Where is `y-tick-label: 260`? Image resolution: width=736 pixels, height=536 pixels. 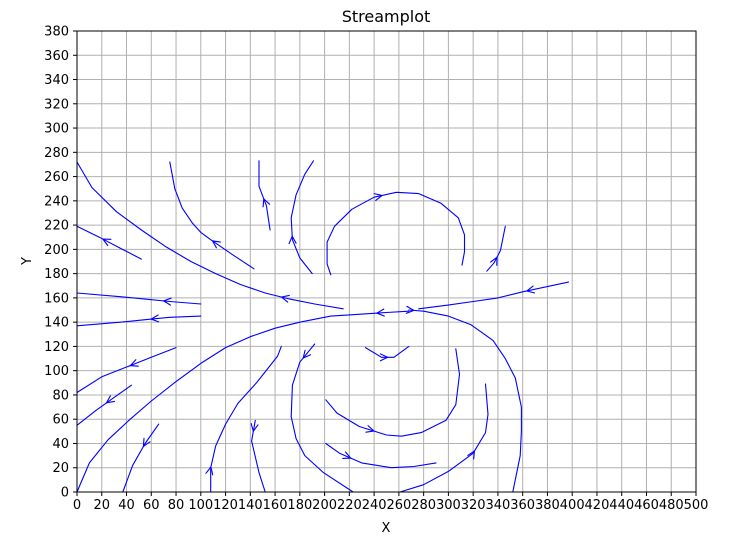 y-tick-label: 260 is located at coordinates (56, 177).